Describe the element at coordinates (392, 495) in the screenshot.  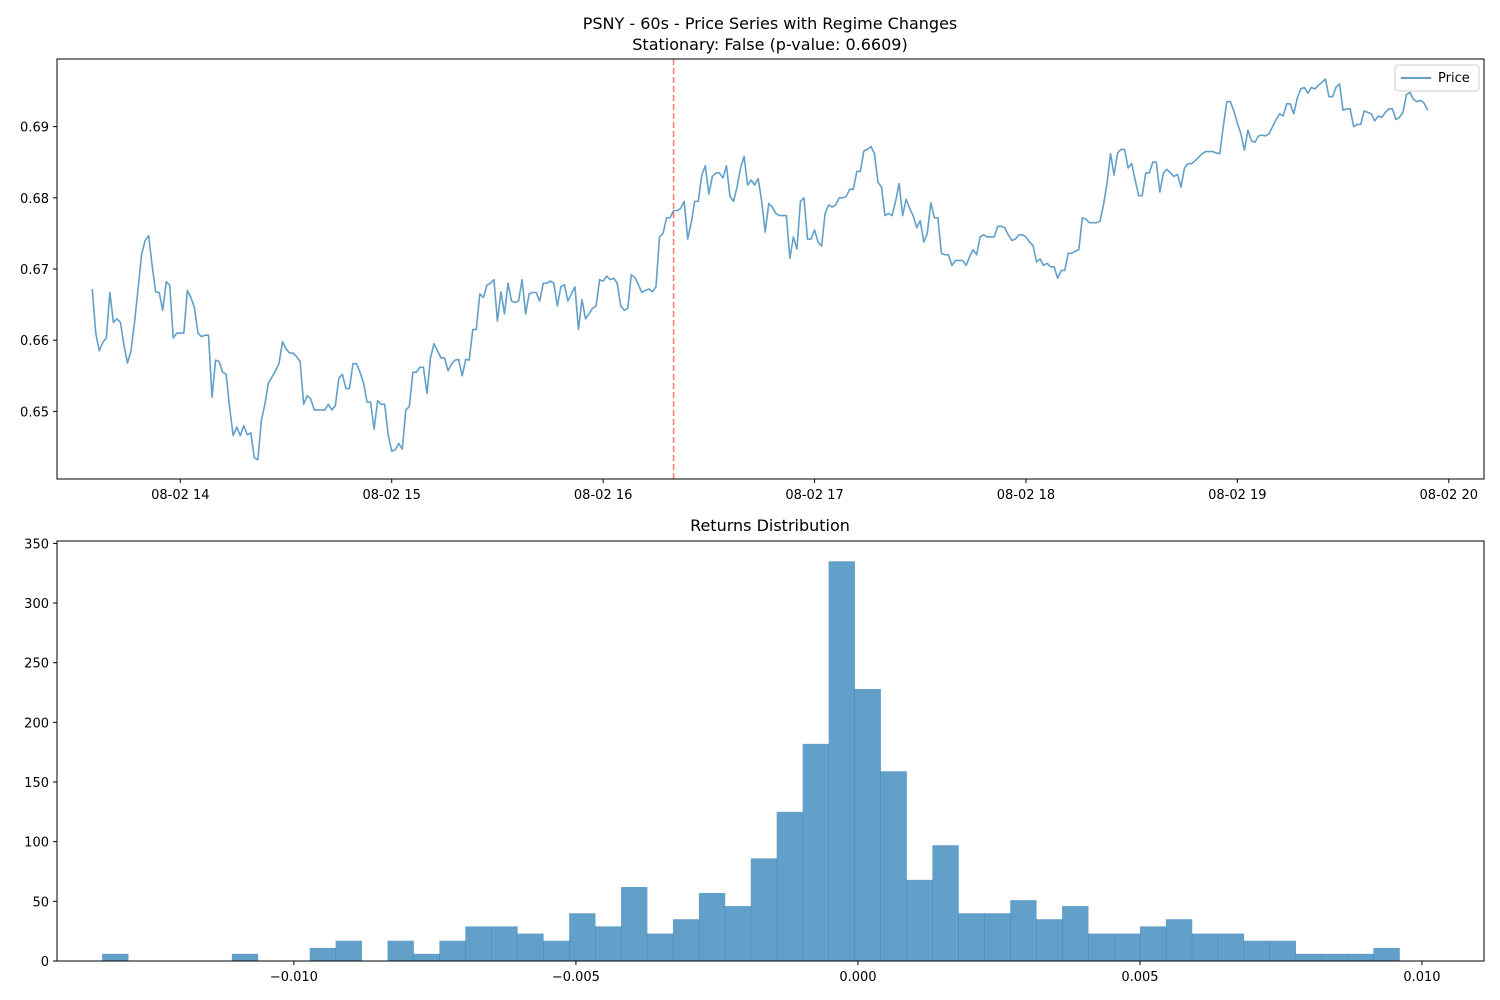
I see `x-tick-label: 08-02 15` at that location.